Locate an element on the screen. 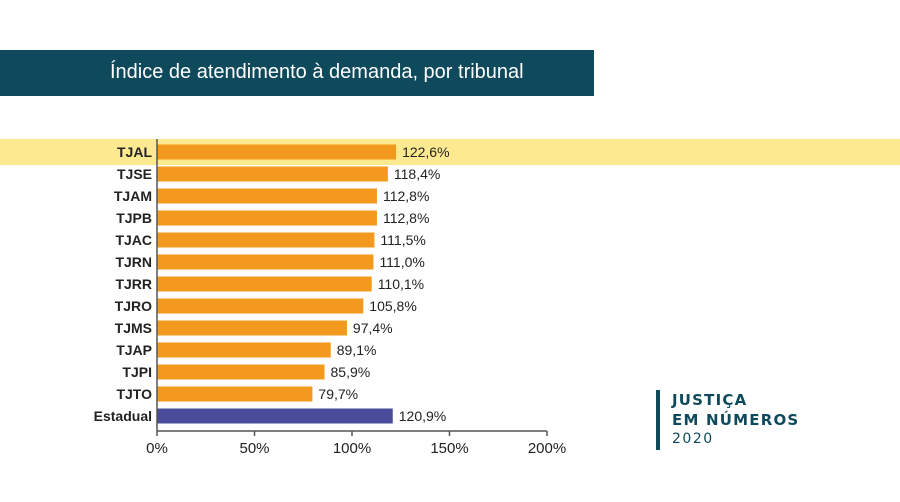 This screenshot has width=900, height=502. category-label: TJAC is located at coordinates (133, 240).